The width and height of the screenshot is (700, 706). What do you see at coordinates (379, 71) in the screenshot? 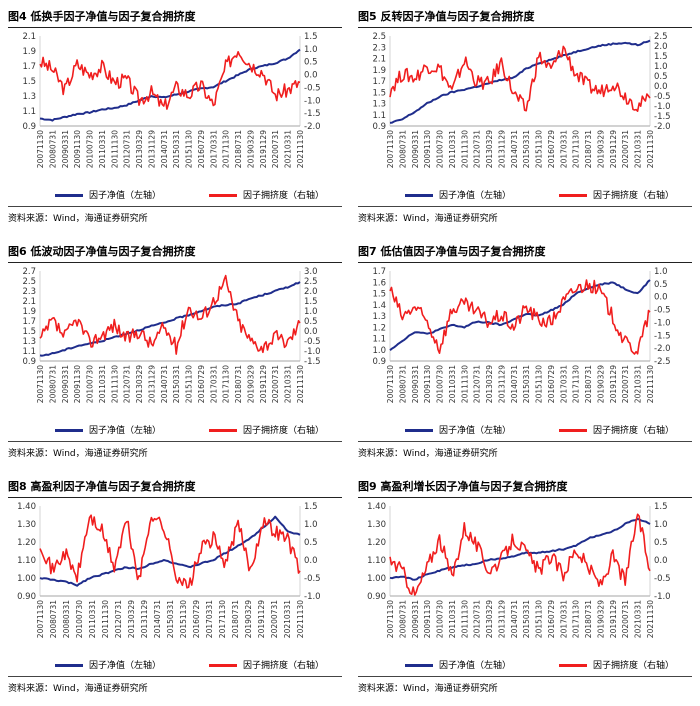
I see `left-tick-label: 1.9` at bounding box center [379, 71].